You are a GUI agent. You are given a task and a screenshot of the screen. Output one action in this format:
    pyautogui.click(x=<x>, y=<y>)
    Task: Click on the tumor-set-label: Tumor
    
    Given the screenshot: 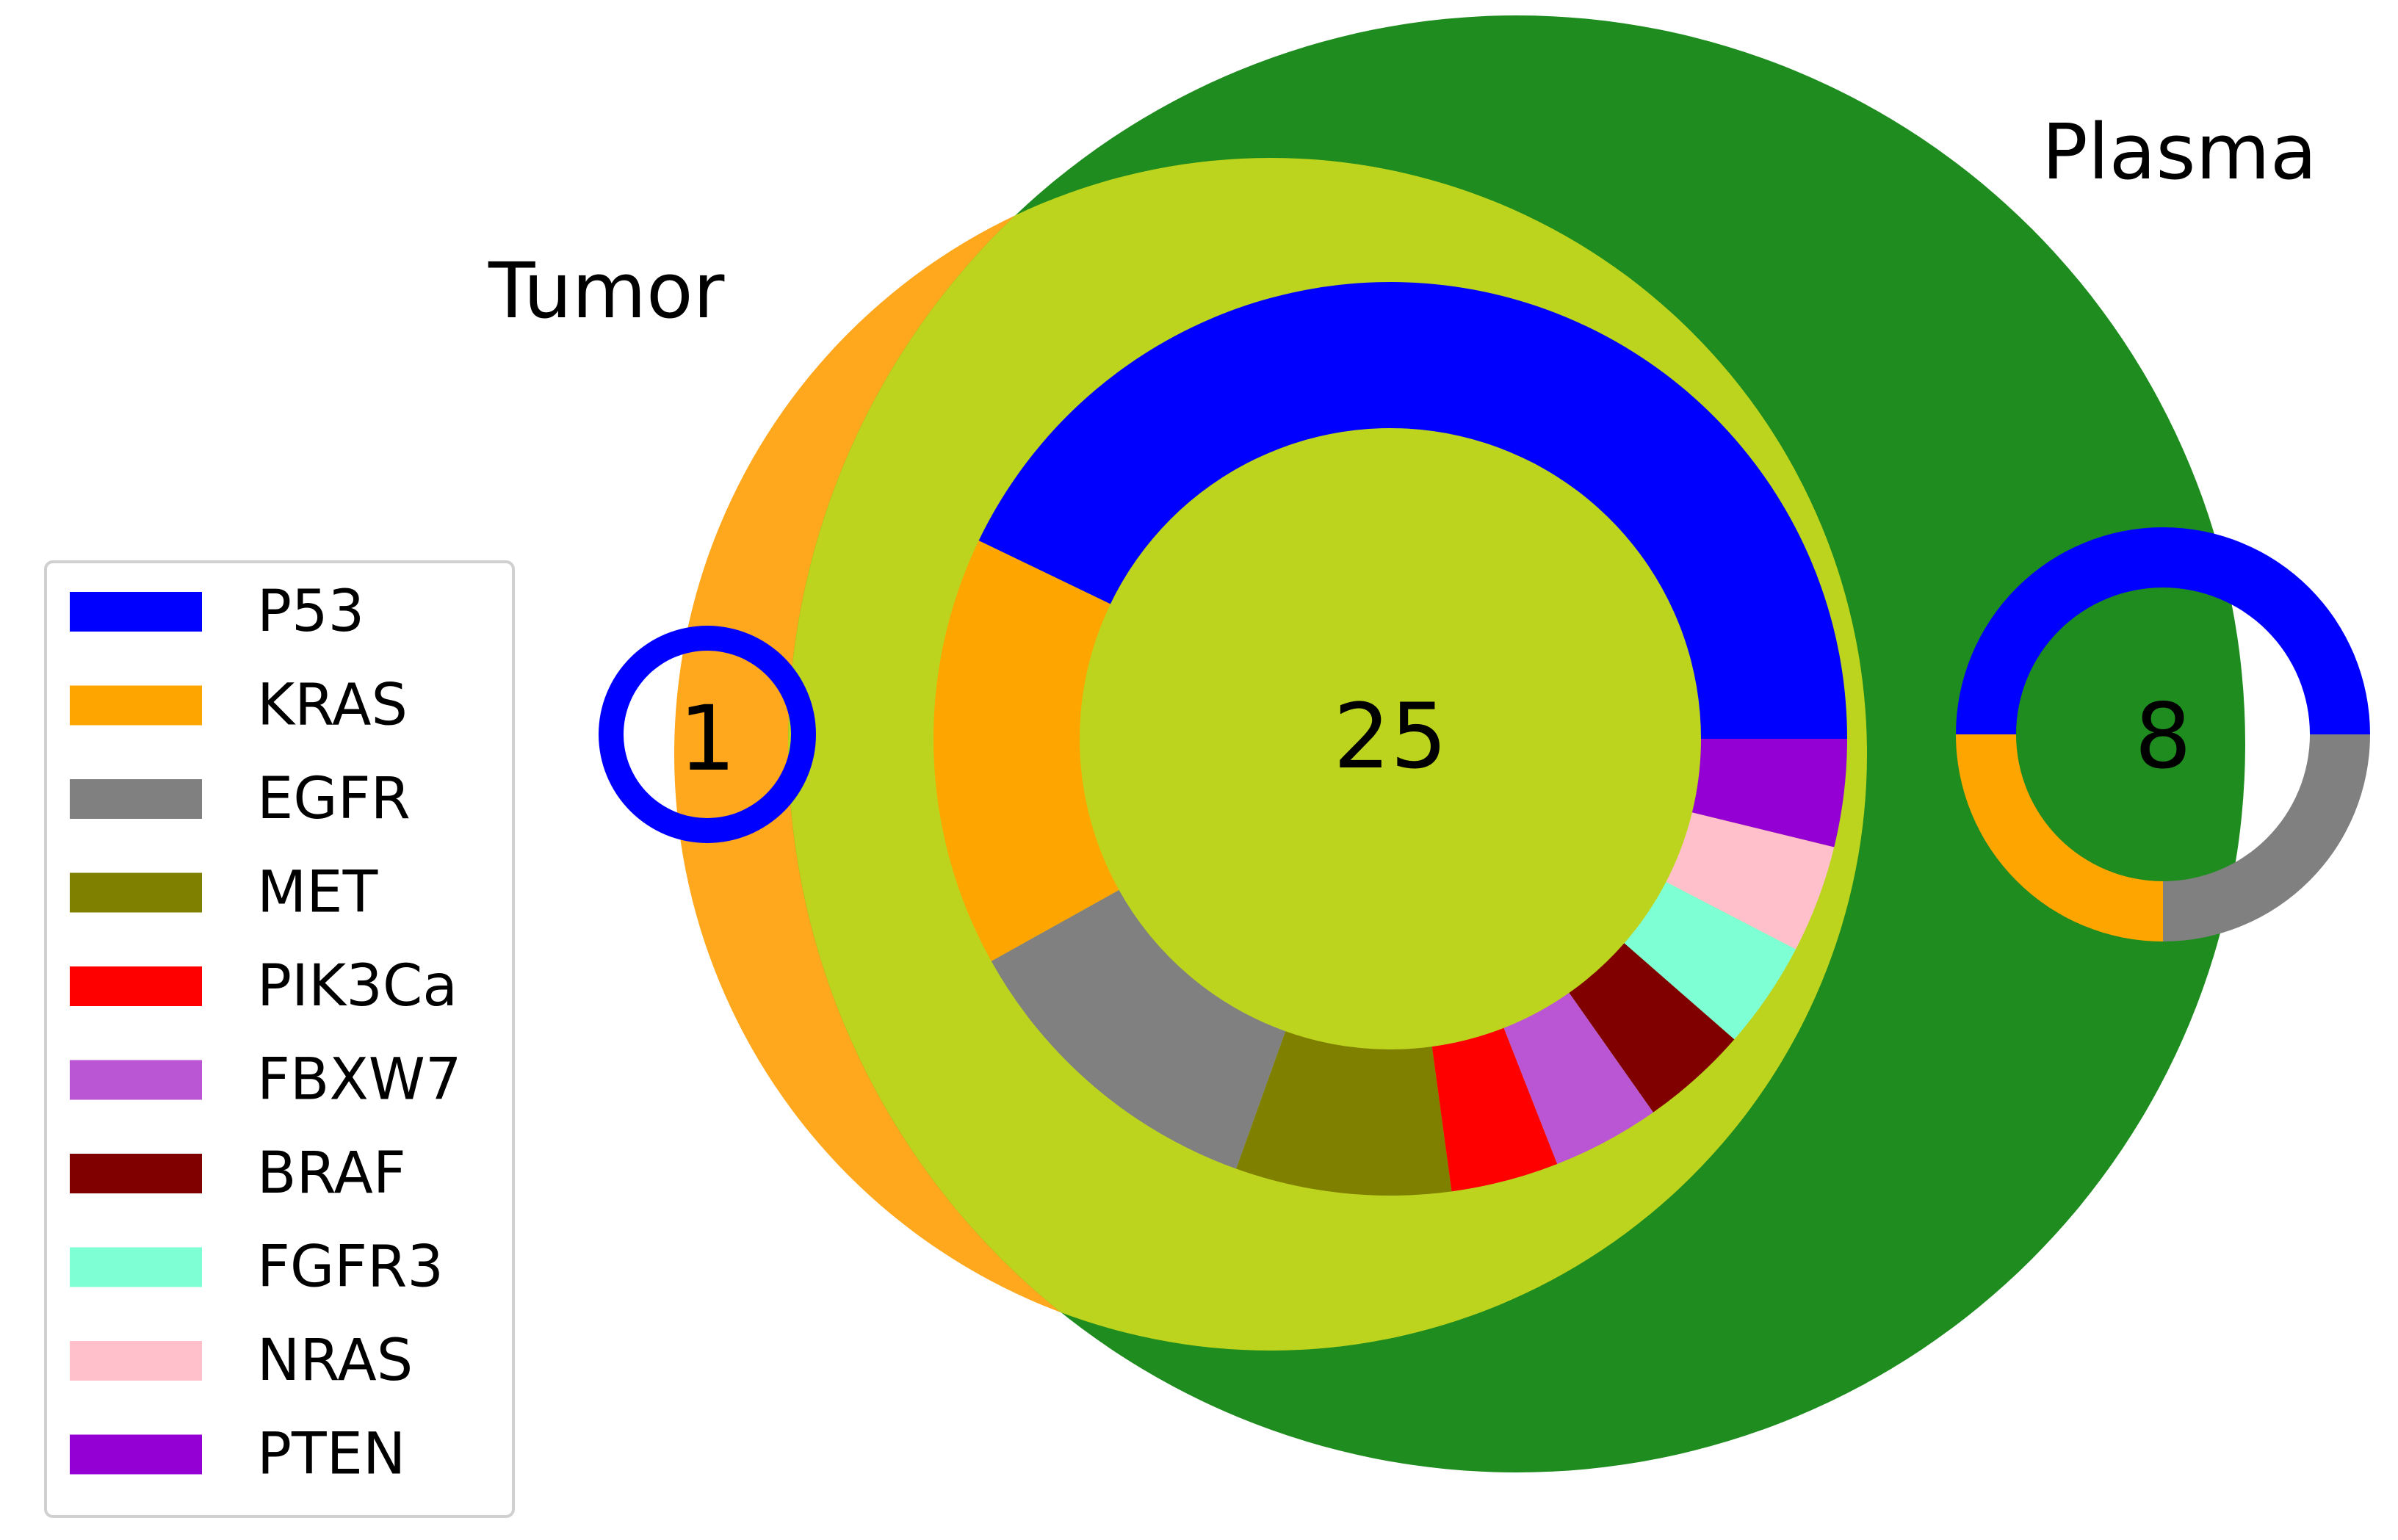 What is the action you would take?
    pyautogui.click(x=606, y=291)
    